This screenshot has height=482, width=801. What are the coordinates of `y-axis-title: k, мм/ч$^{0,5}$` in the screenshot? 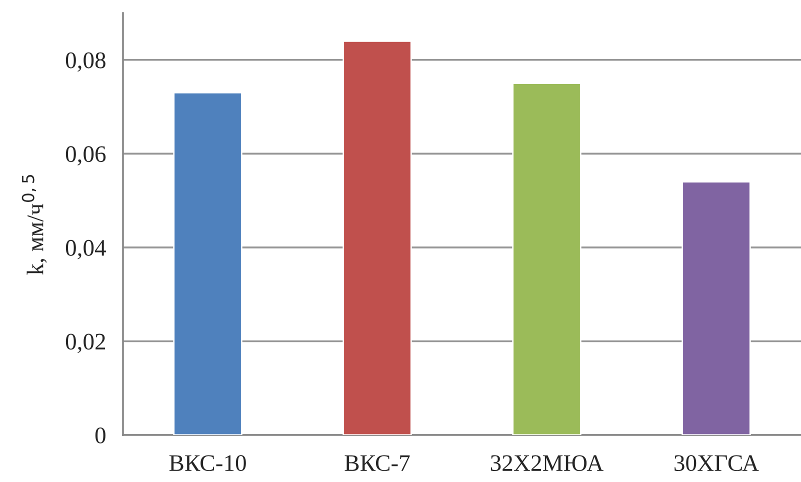 It's located at (34, 225).